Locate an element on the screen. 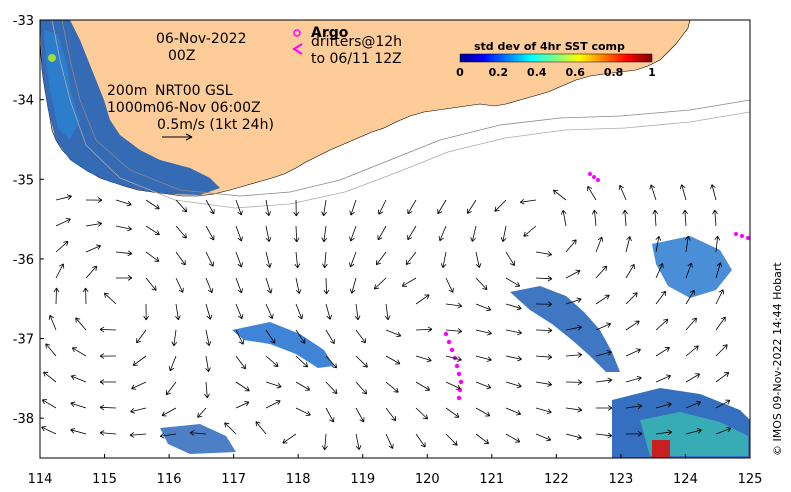 The image size is (791, 492). drifter-track-south is located at coordinates (453, 366).